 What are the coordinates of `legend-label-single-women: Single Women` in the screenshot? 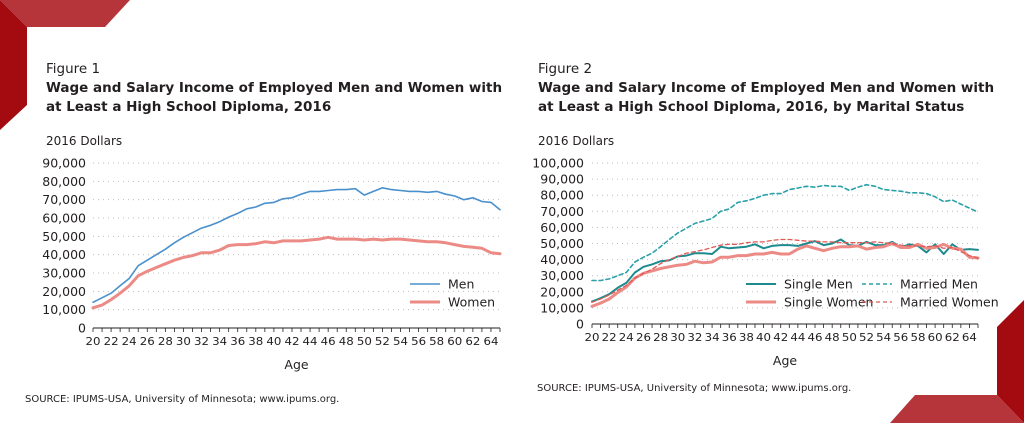 It's located at (828, 302).